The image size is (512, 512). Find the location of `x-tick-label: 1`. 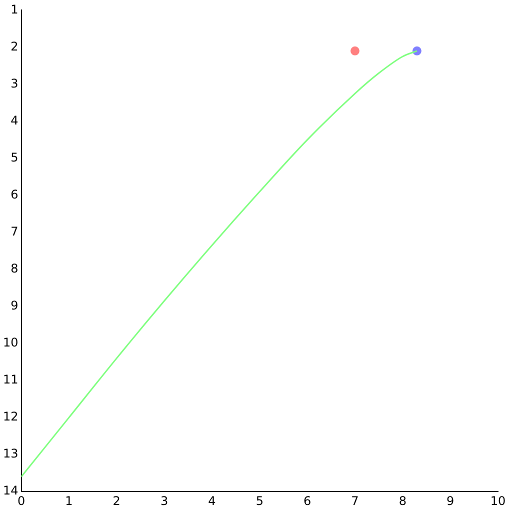

x-tick-label: 1 is located at coordinates (69, 501).